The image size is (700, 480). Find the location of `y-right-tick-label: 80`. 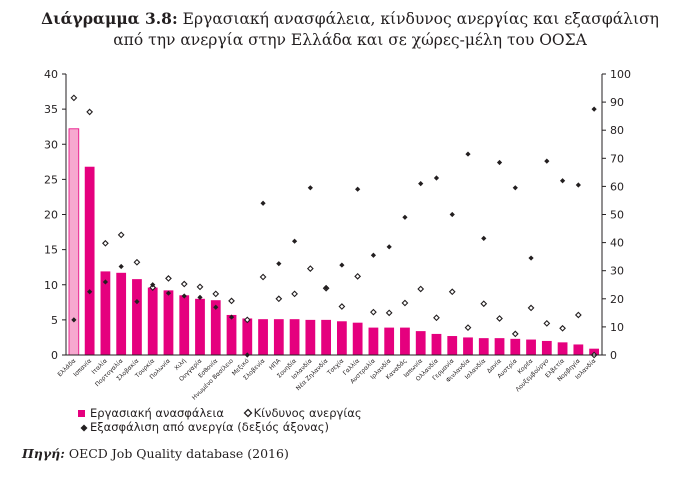

y-right-tick-label: 80 is located at coordinates (617, 130).